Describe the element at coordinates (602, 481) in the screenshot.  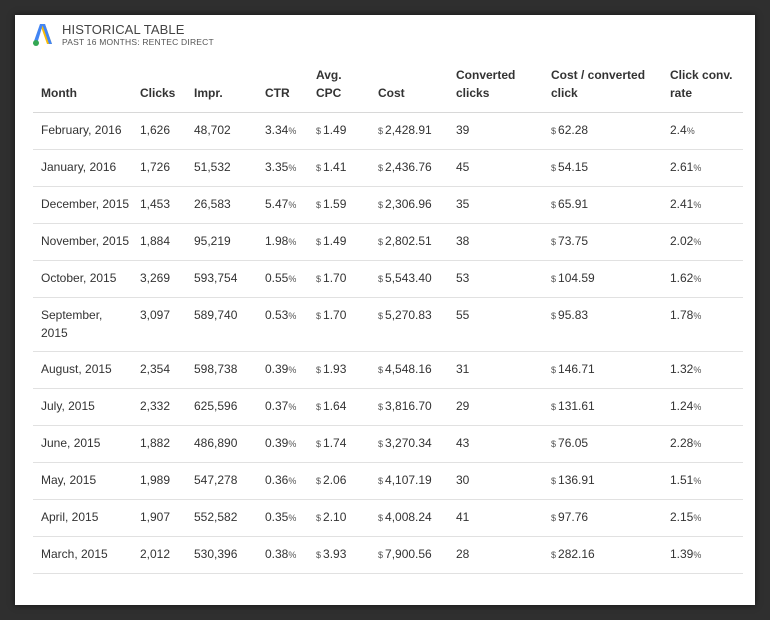
I see `cell-cost-per-converted-click: $136.91` at that location.